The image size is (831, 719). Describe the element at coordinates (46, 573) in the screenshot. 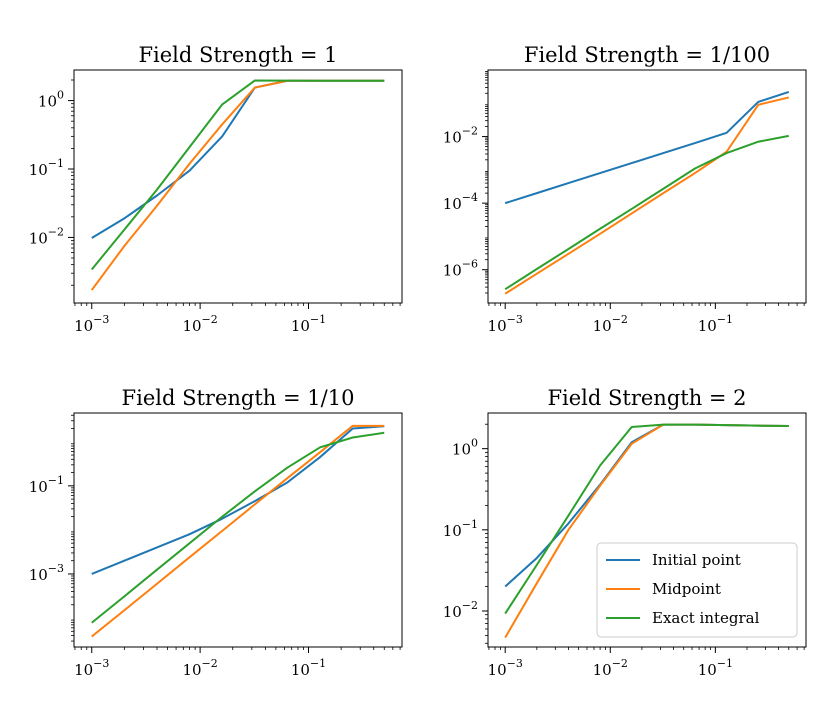

I see `y-tick-label: 10⁻³` at that location.